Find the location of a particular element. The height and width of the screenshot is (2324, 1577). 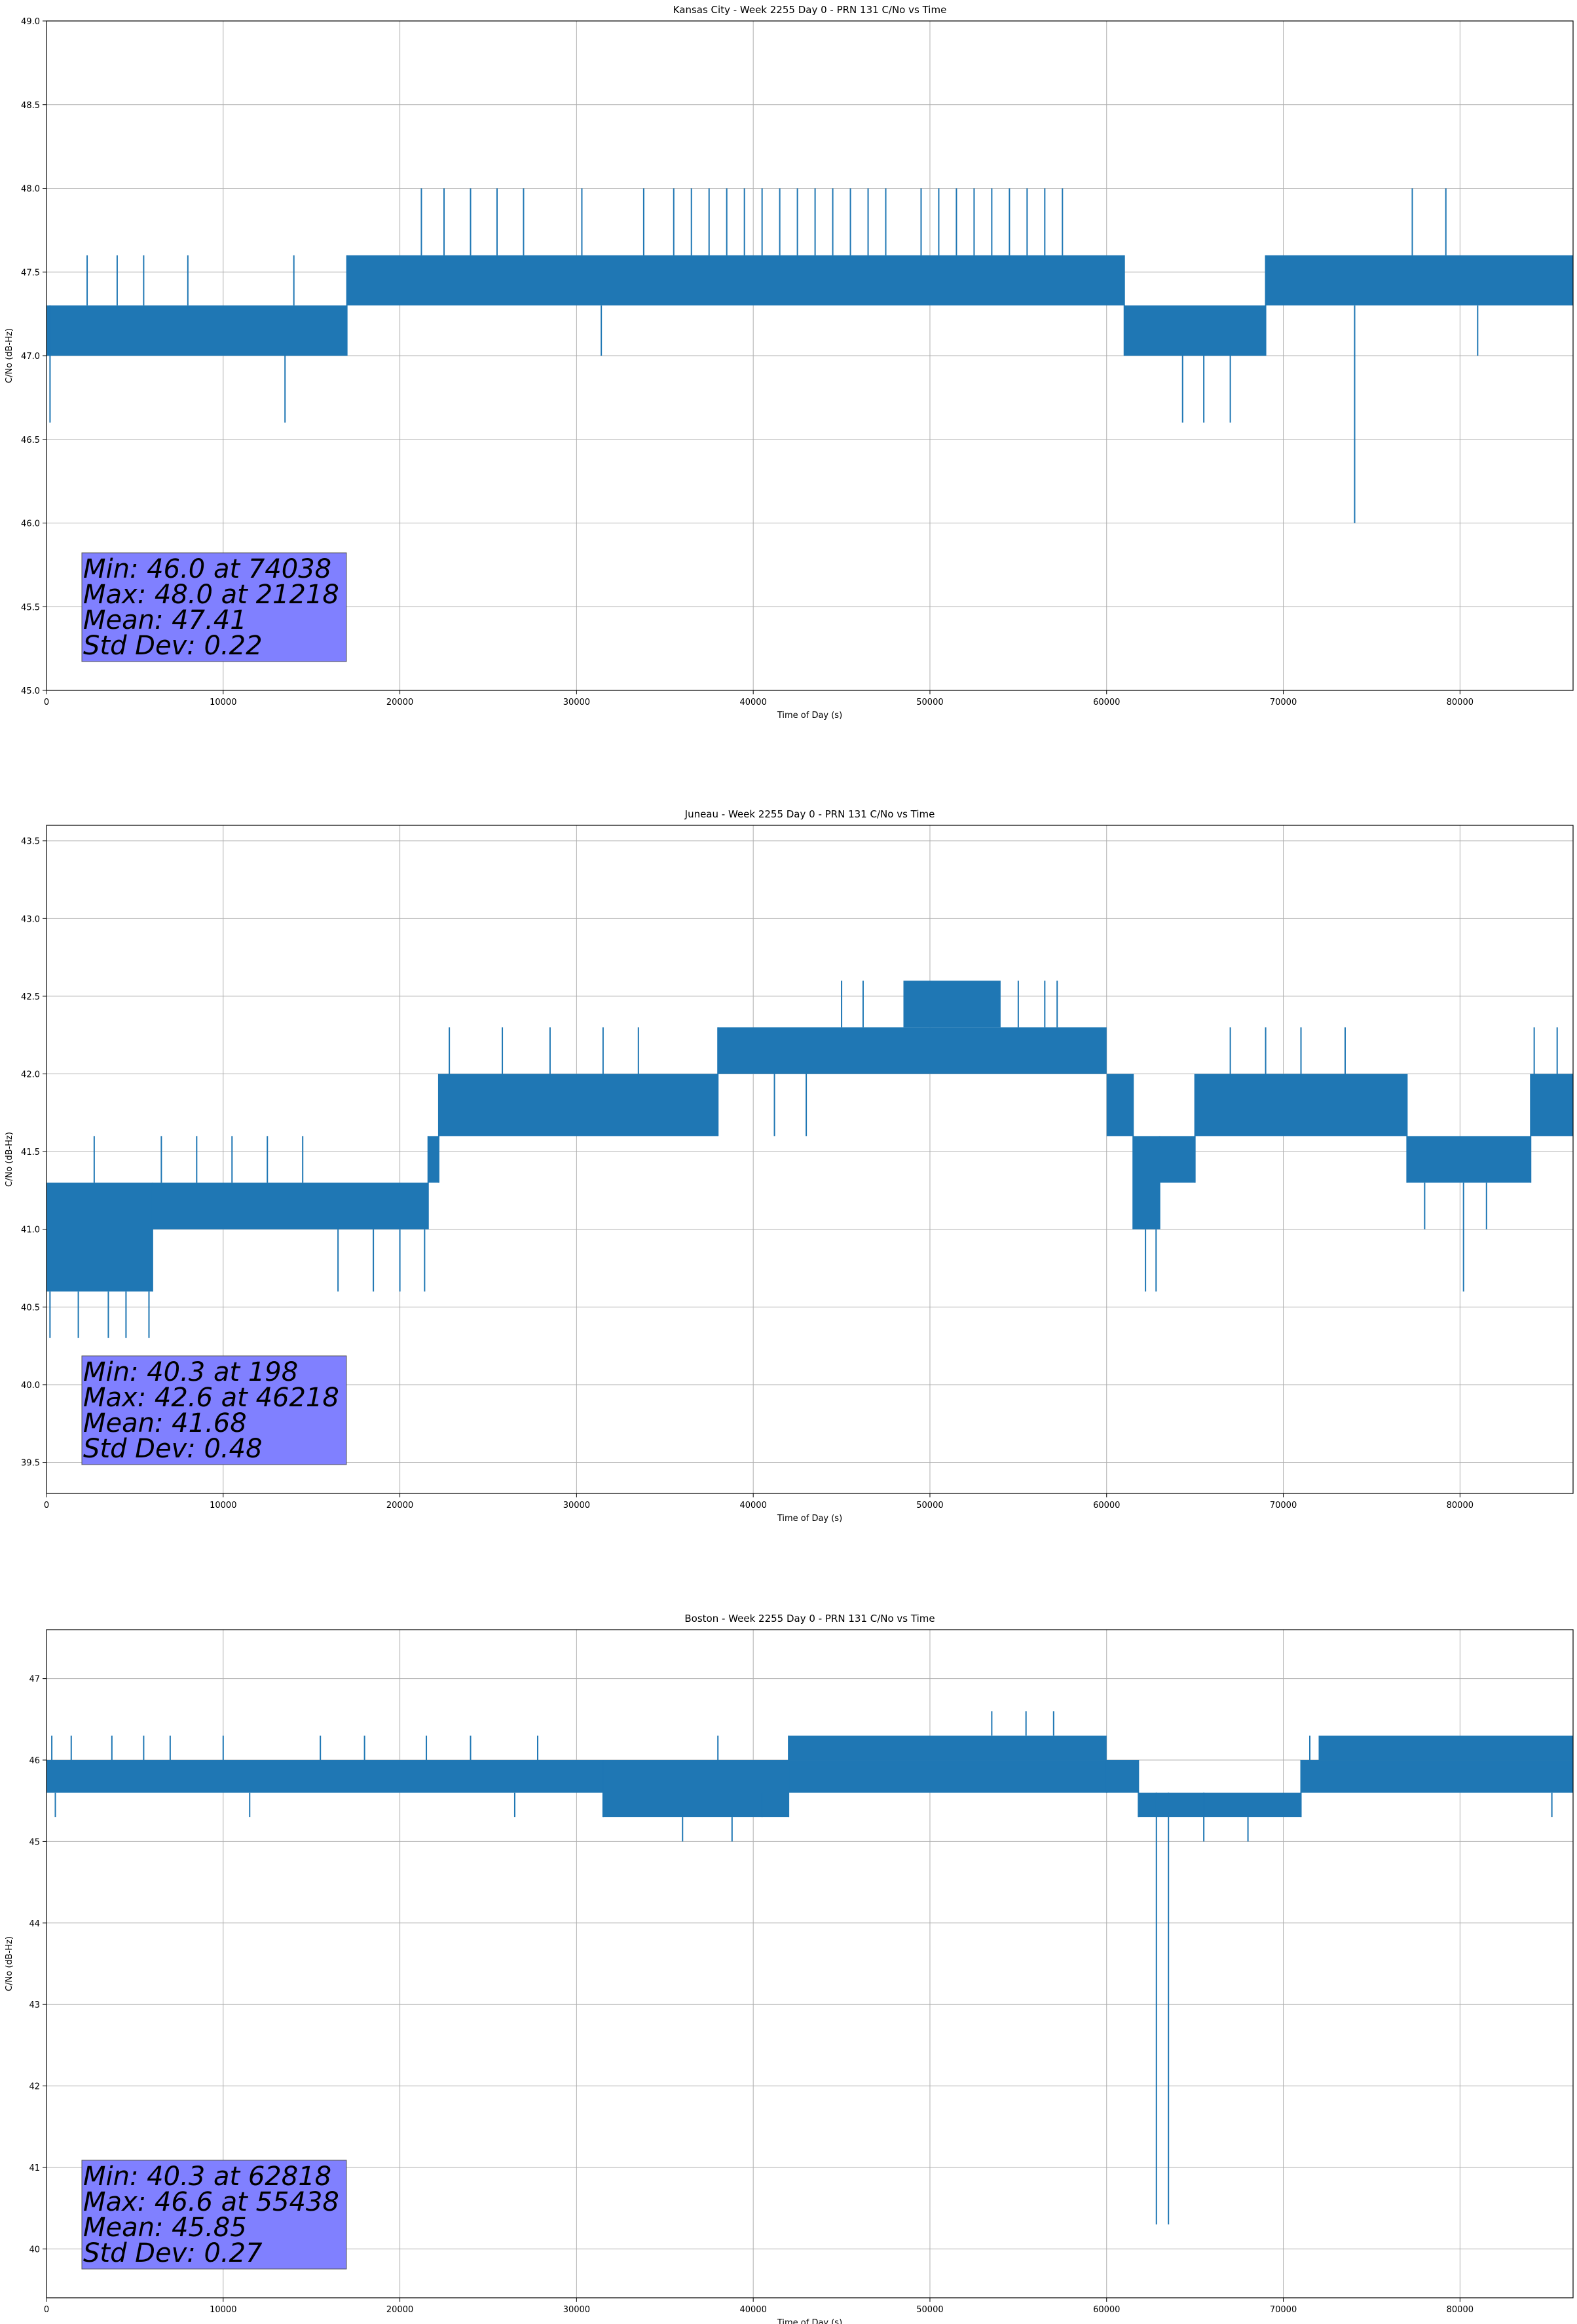

stats-line: Std Dev: 0.27 is located at coordinates (173, 2253).